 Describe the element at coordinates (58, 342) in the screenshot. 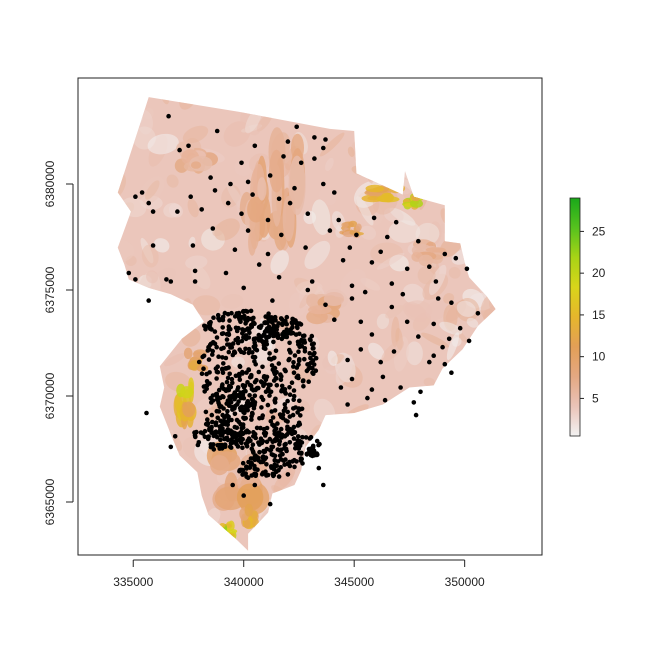

I see `y-axis: 6365000 6370000 6375000 6380000` at that location.